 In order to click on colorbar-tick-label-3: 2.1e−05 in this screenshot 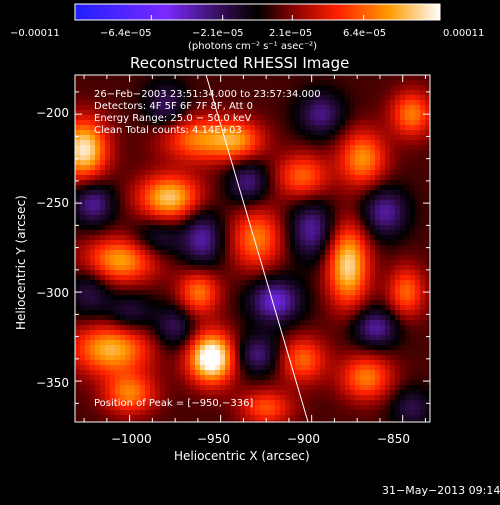, I will do `click(290, 33)`.